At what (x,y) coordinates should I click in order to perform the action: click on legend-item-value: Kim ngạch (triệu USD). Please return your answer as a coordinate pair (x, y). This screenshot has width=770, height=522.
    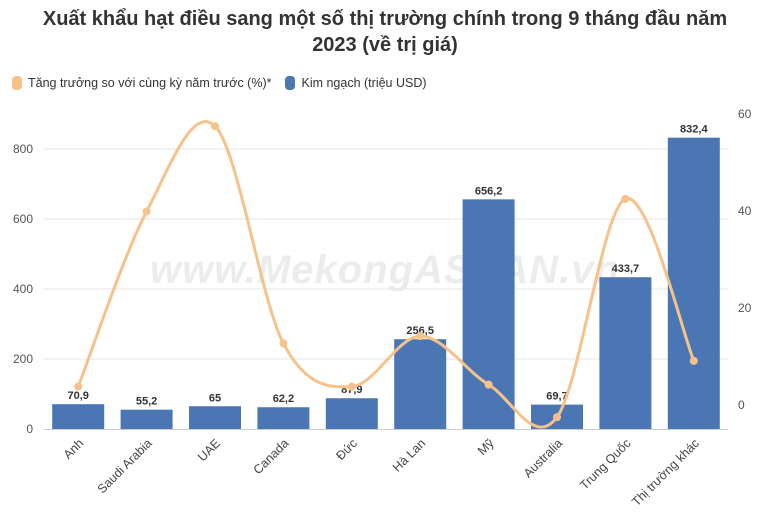
    Looking at the image, I should click on (356, 83).